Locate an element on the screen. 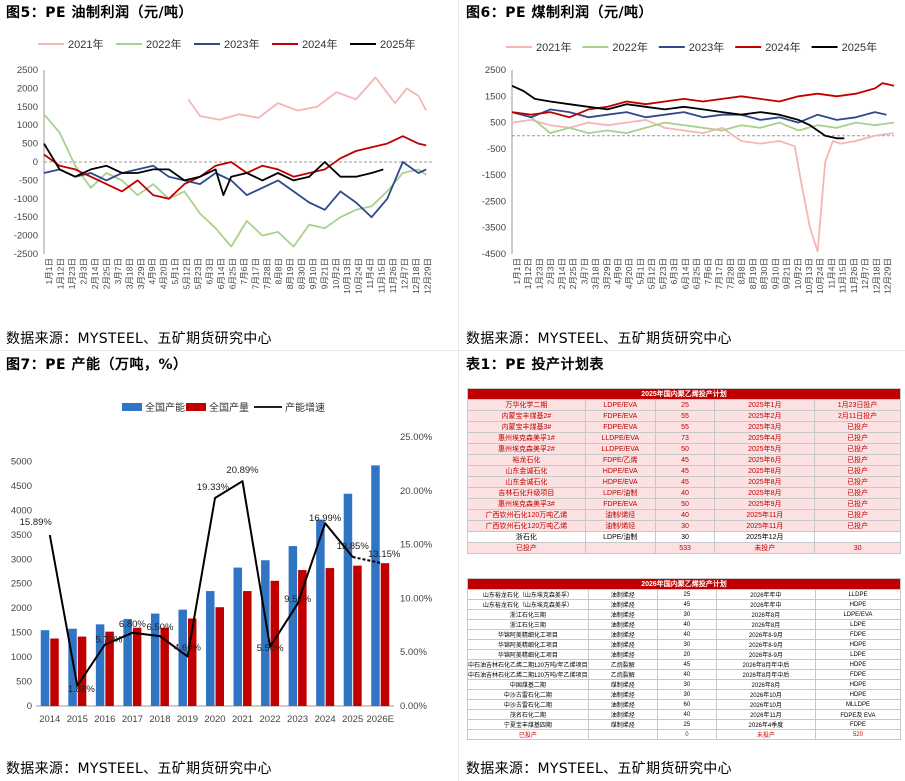 Image resolution: width=905 pixels, height=781 pixels. table-cell: 25 is located at coordinates (686, 594).